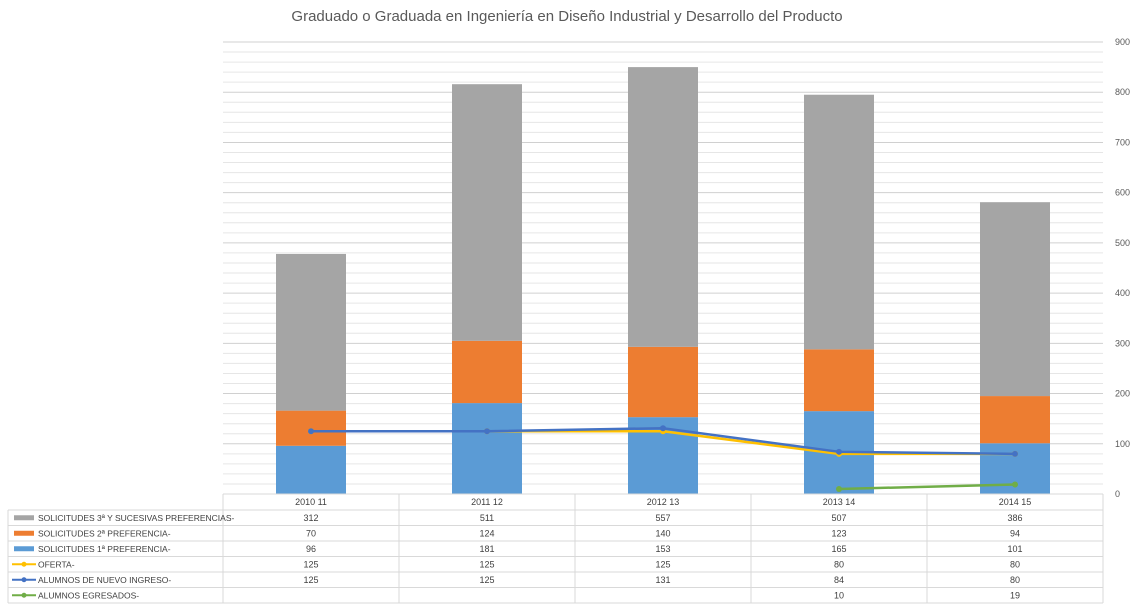 Image resolution: width=1134 pixels, height=608 pixels. What do you see at coordinates (1122, 42) in the screenshot?
I see `y-tick-label: 900` at bounding box center [1122, 42].